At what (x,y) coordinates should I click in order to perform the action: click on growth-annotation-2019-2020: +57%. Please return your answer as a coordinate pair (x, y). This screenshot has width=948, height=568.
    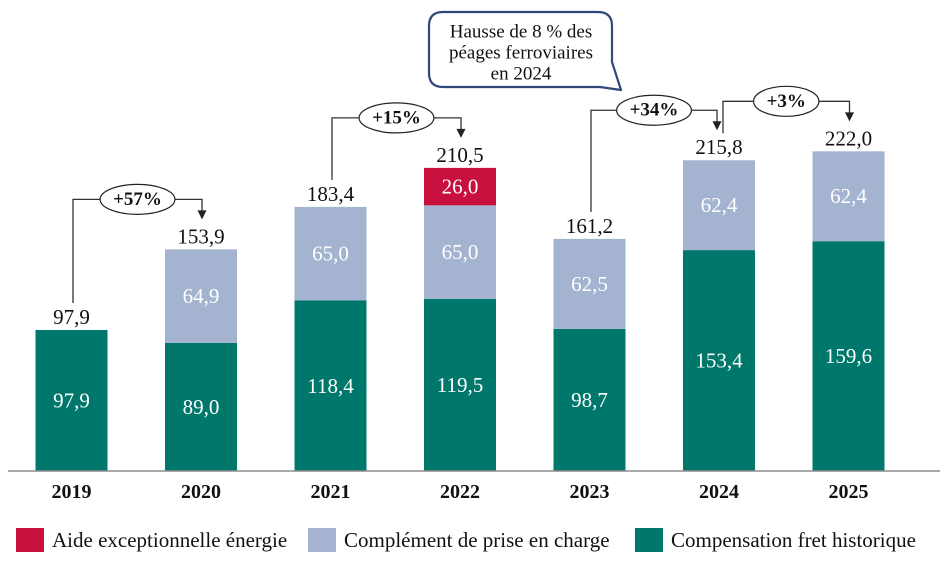
    Looking at the image, I should click on (139, 243).